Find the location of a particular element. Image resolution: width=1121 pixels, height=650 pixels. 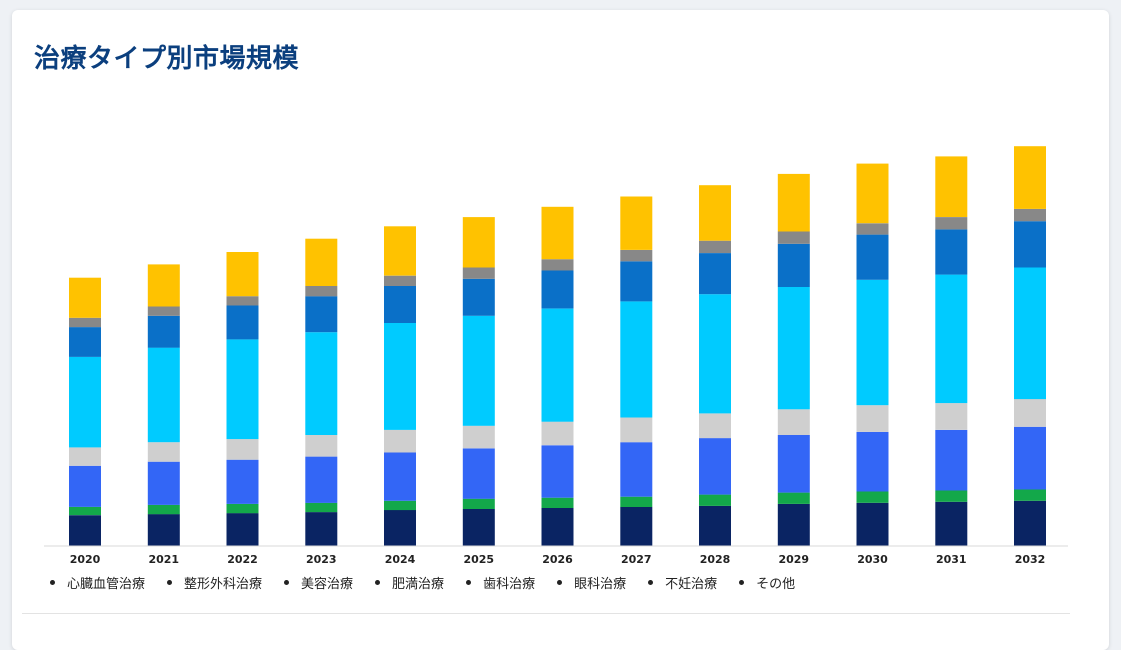

x-tick-label: 2026 is located at coordinates (557, 559).